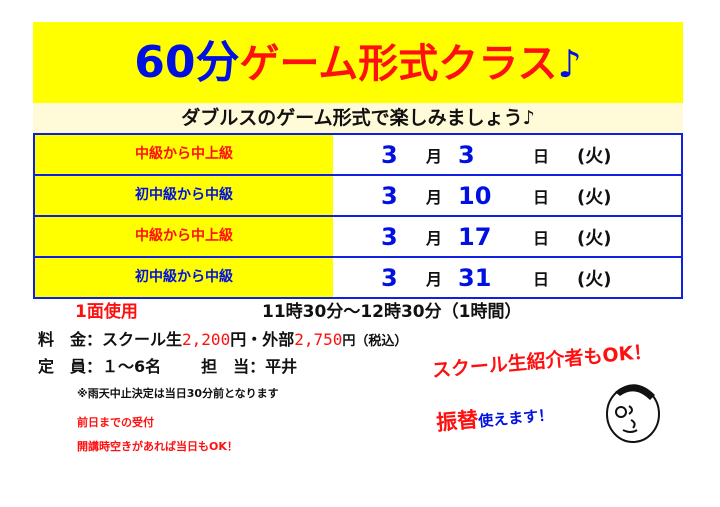 The image size is (720, 507). I want to click on promo-furikae: 振替, so click(457, 421).